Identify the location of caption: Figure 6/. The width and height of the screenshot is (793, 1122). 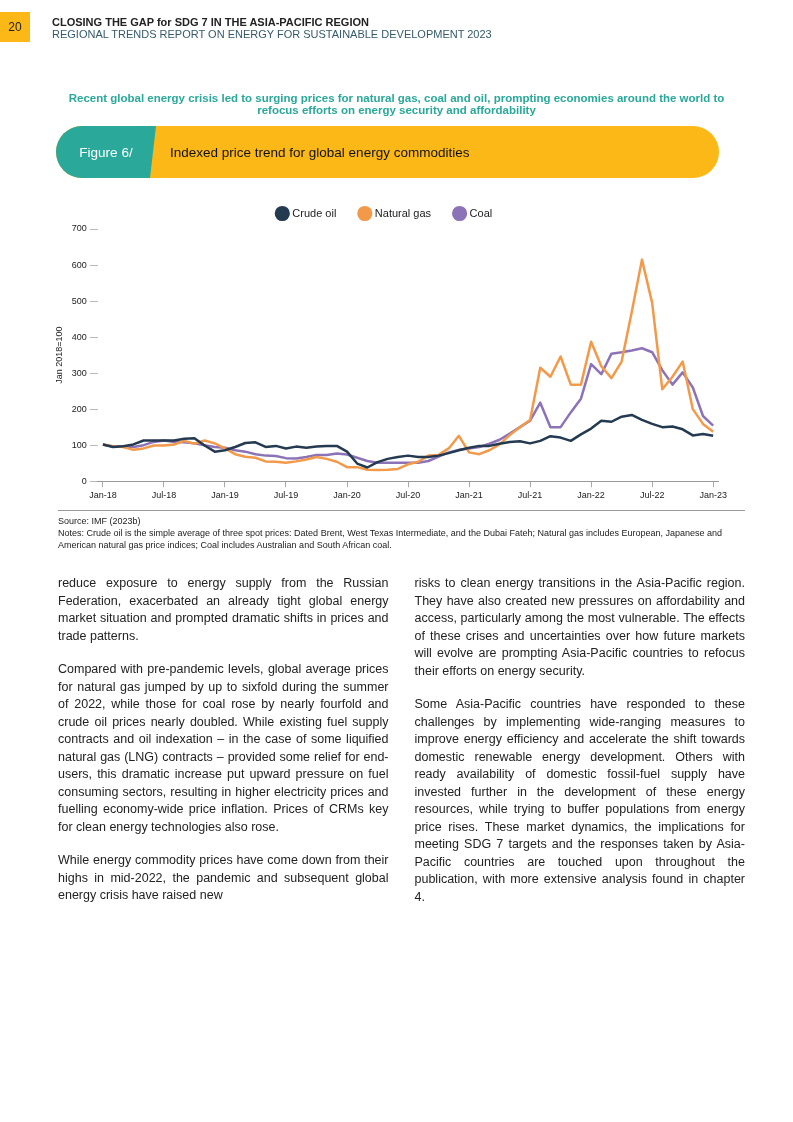
(106, 152).